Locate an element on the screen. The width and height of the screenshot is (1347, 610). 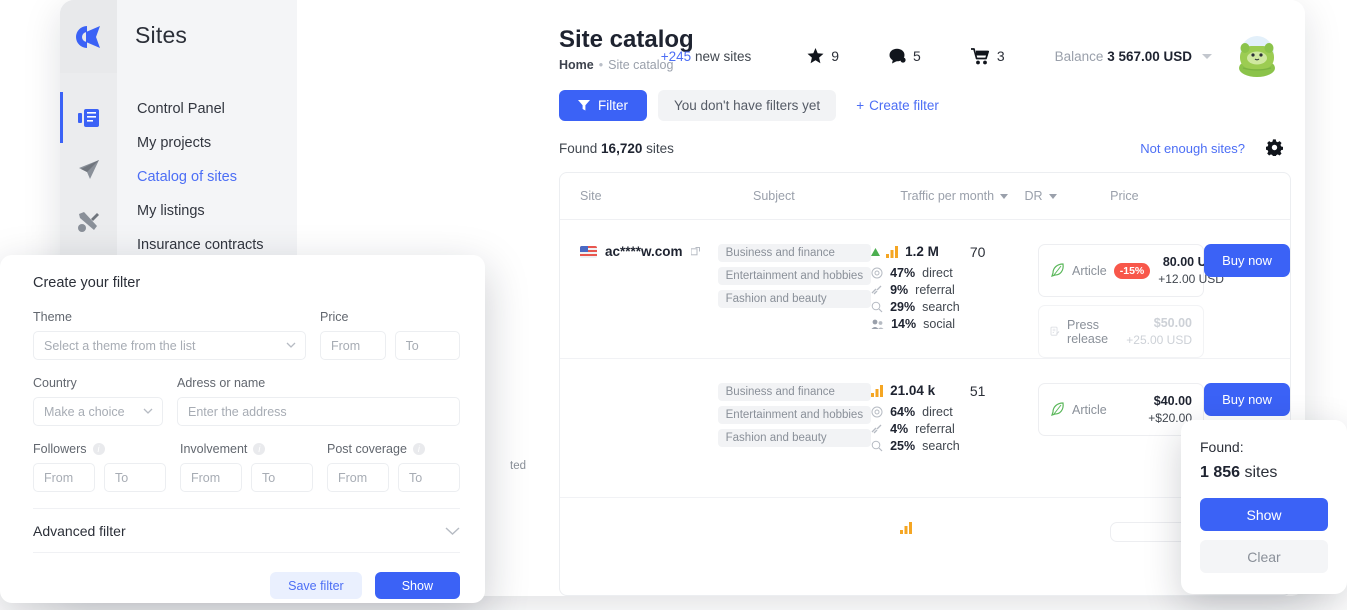
avatar is located at coordinates (1257, 56).